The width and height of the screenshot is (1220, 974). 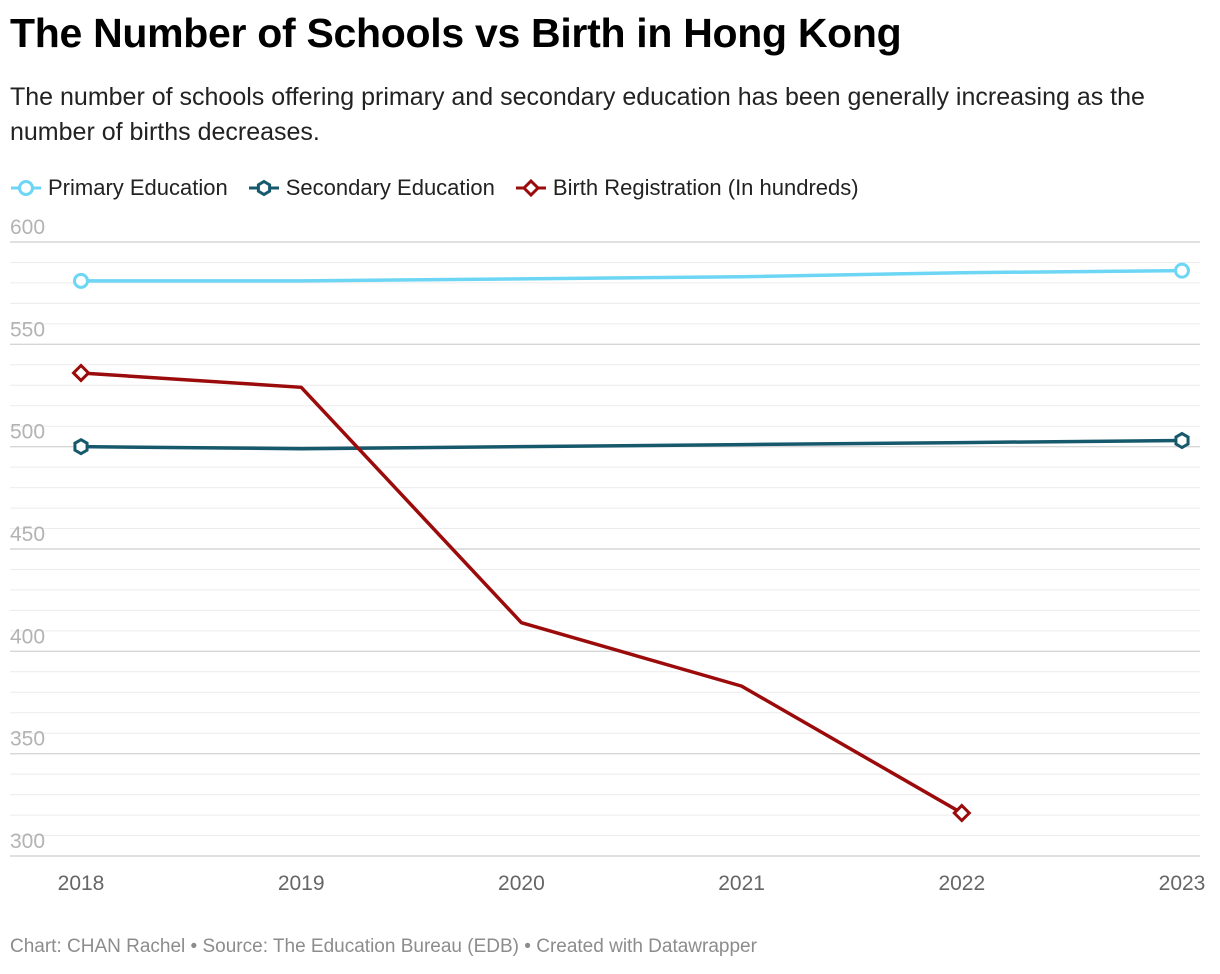 I want to click on hexagon-marker-icon, so click(x=263, y=188).